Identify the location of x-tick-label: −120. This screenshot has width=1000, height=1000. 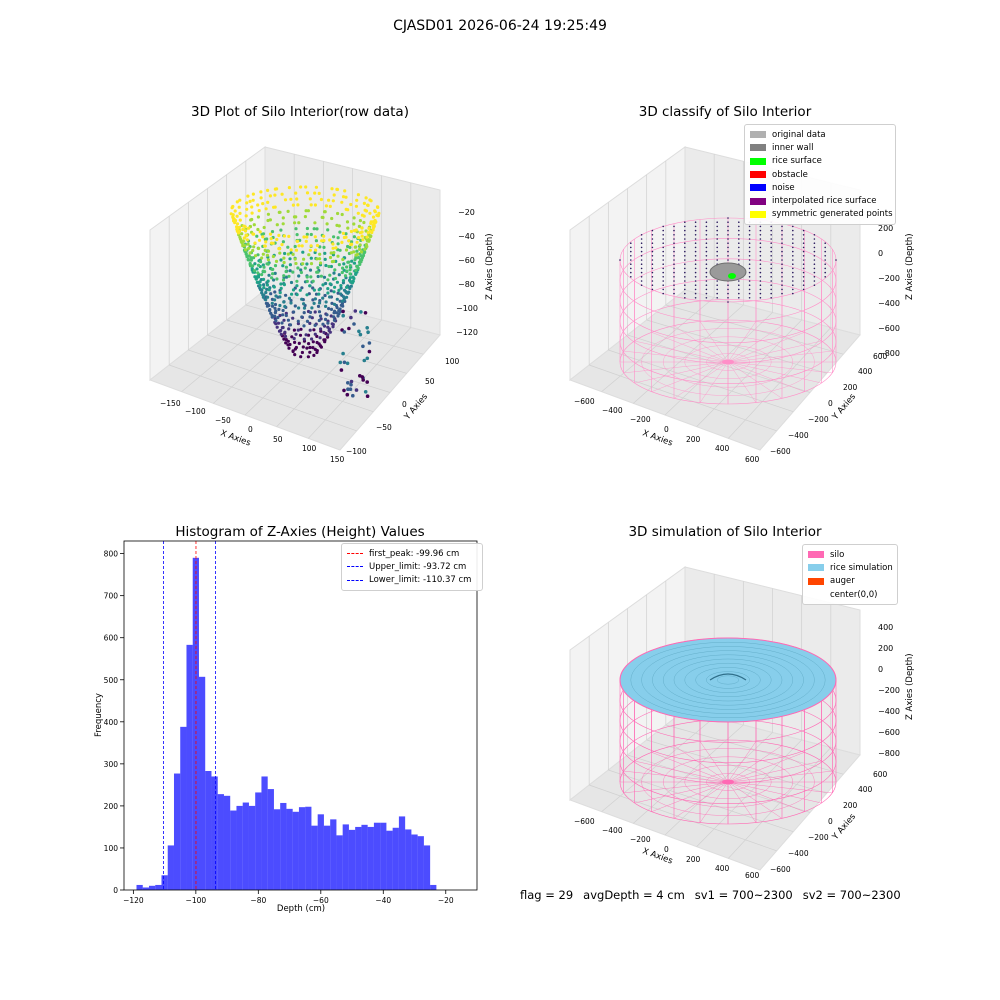
(133, 900).